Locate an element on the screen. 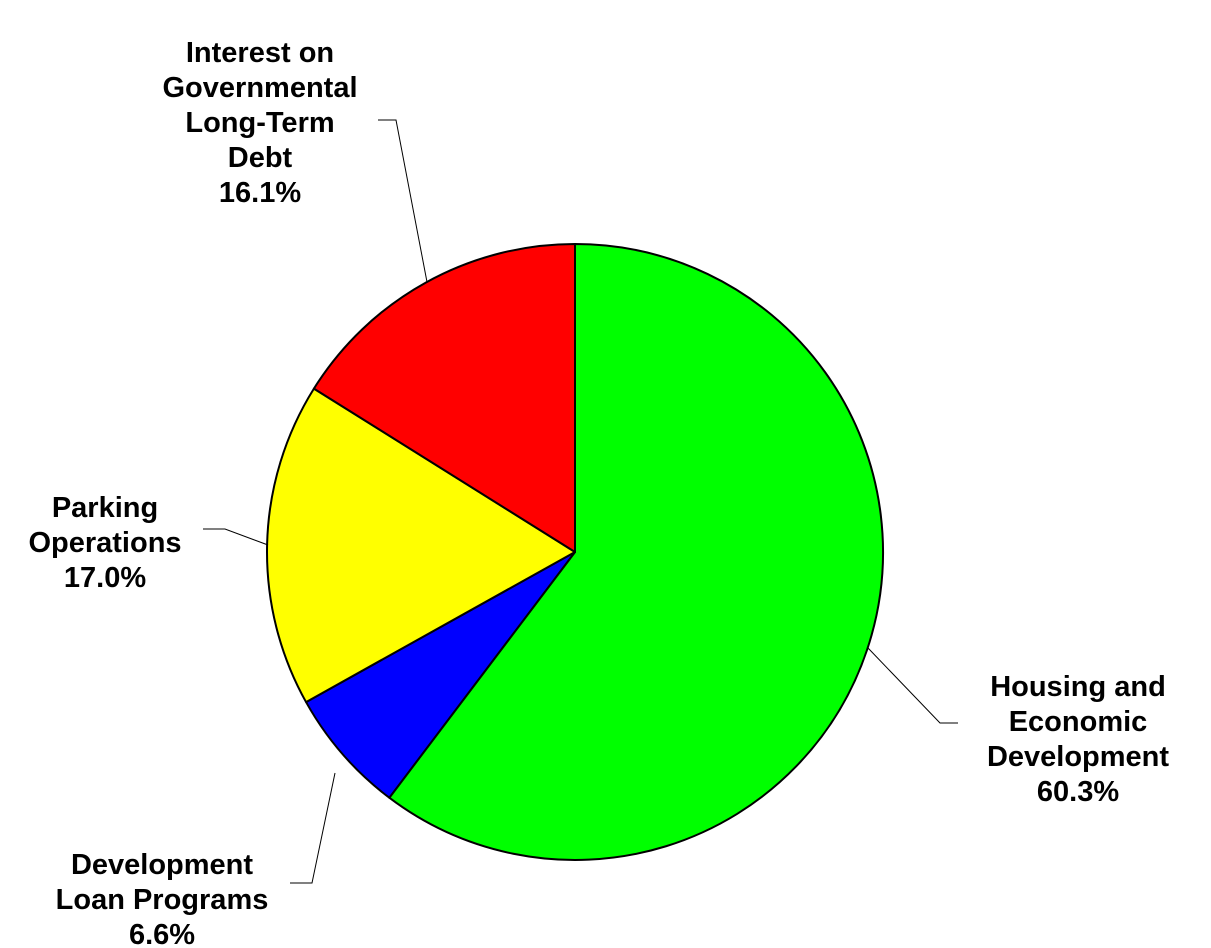 The height and width of the screenshot is (948, 1211). slice-value-label: 60.3% is located at coordinates (1078, 792).